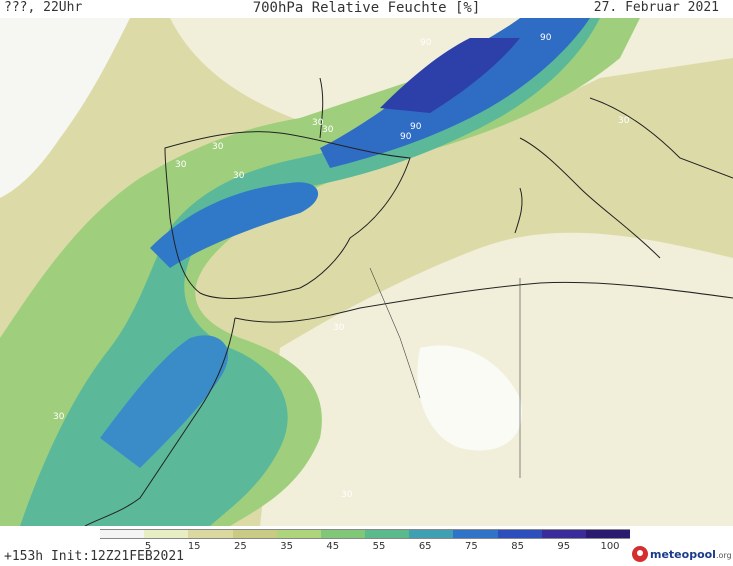 Image resolution: width=733 pixels, height=566 pixels. What do you see at coordinates (661, 138) in the screenshot?
I see `adriatic-coastline` at bounding box center [661, 138].